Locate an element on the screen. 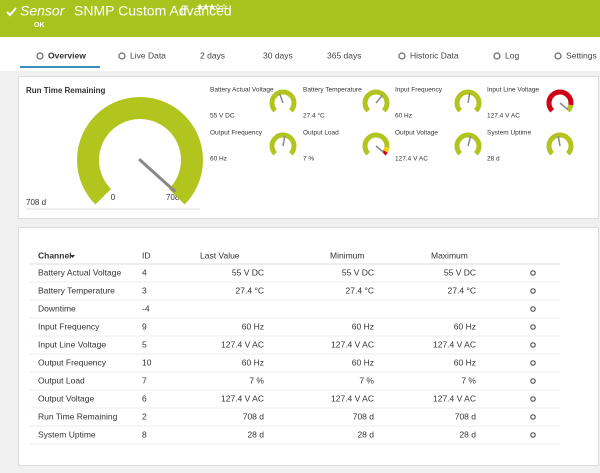  table-cell: 6 is located at coordinates (144, 398).